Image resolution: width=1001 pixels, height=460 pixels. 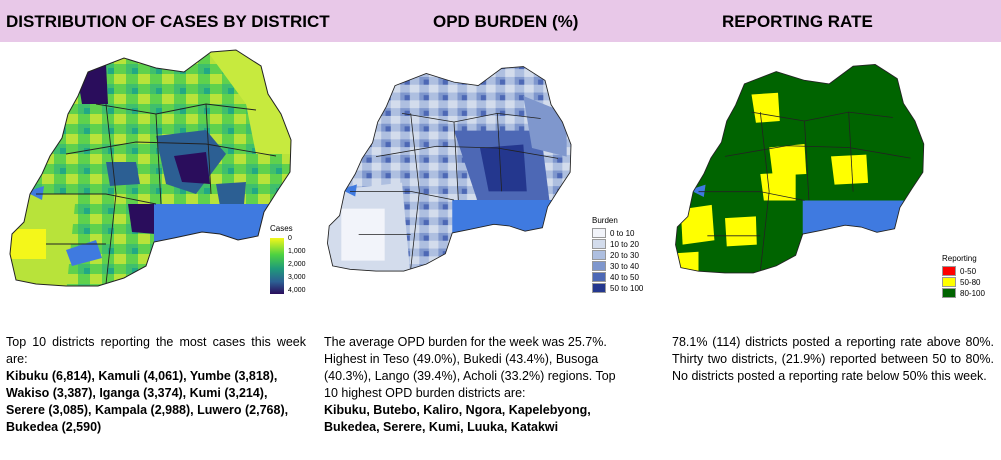 What do you see at coordinates (970, 282) in the screenshot?
I see `reporting-legend-label: 50-80` at bounding box center [970, 282].